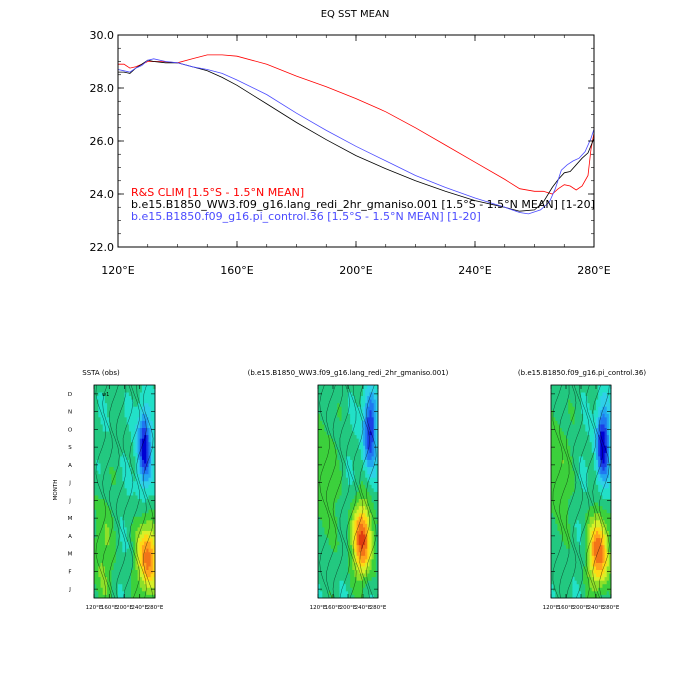 Image resolution: width=700 pixels, height=700 pixels. I want to click on lon-tick-label: 240°E, so click(363, 608).